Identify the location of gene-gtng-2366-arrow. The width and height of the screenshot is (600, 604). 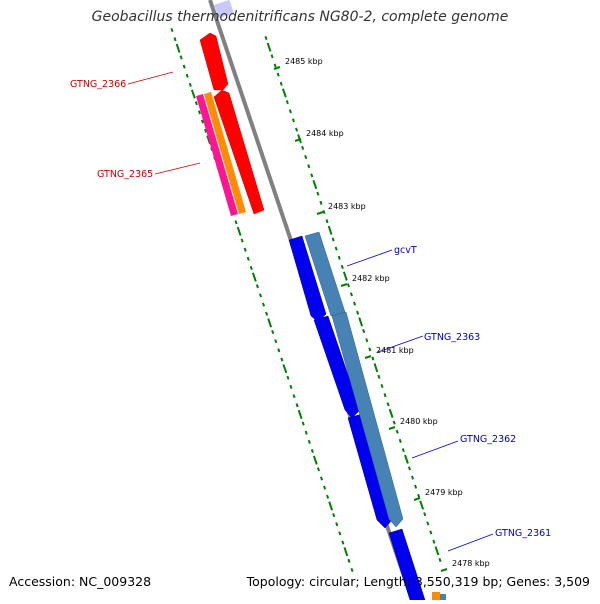
(214, 61).